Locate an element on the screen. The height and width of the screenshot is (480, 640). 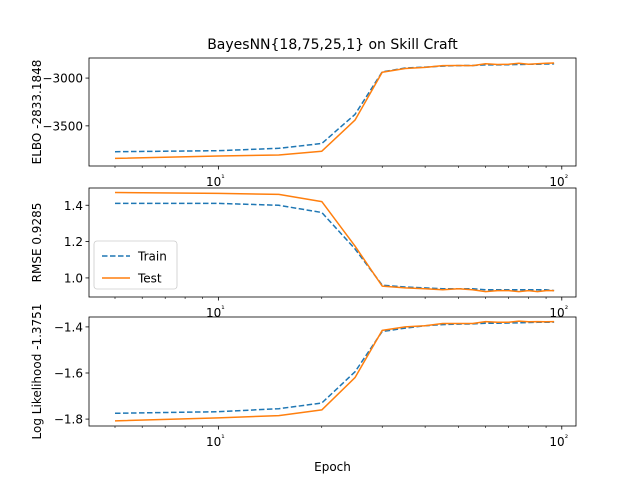
legend: Train Test is located at coordinates (135, 265).